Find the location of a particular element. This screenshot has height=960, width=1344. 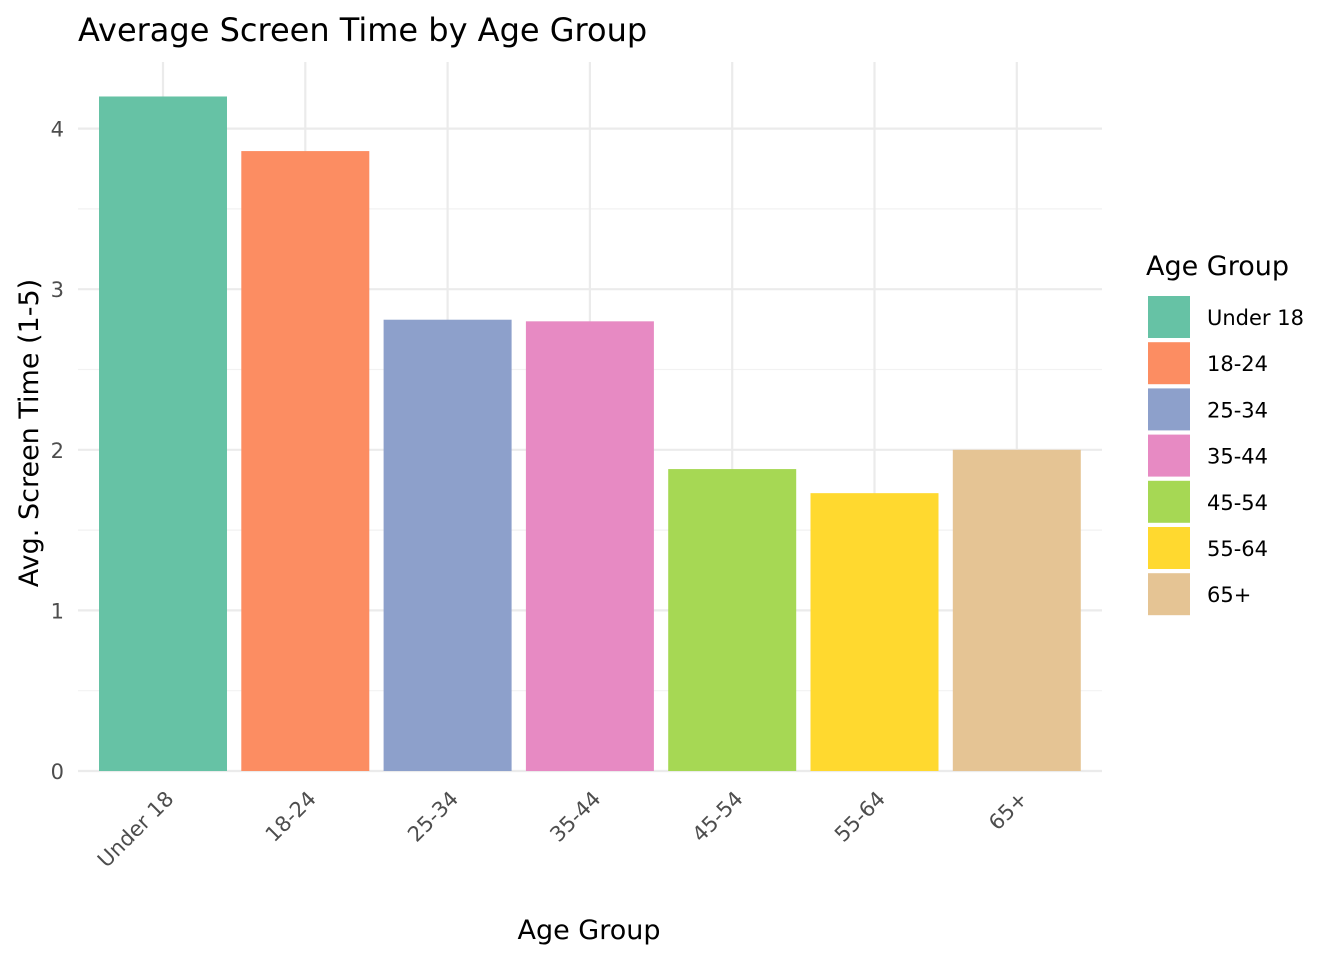

x-axis-title: Age Group is located at coordinates (588, 930).